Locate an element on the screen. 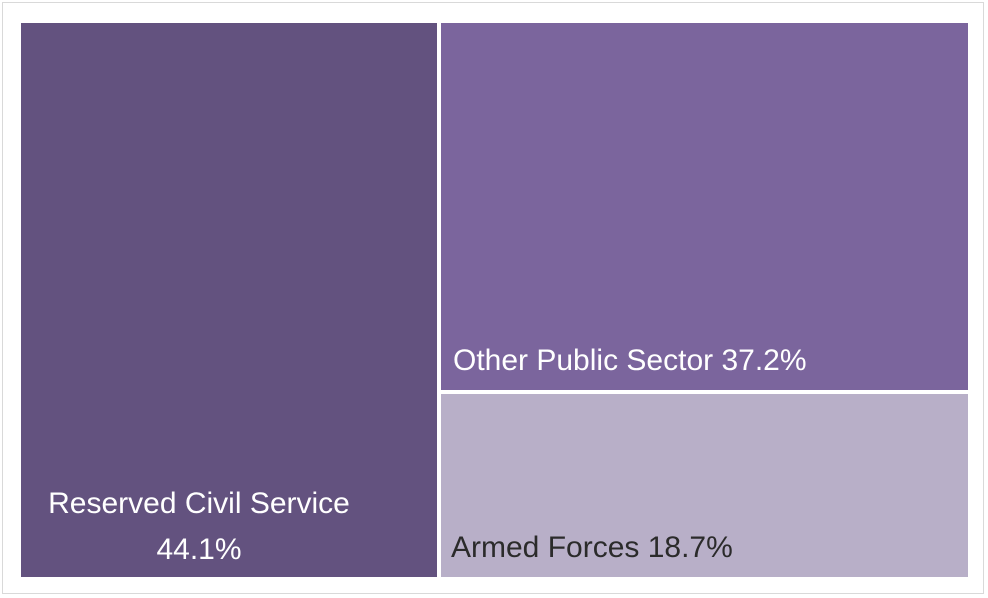 This screenshot has height=598, width=988. tile-label-reserved-civil-service: Reserved Civil Service 44.1% is located at coordinates (199, 527).